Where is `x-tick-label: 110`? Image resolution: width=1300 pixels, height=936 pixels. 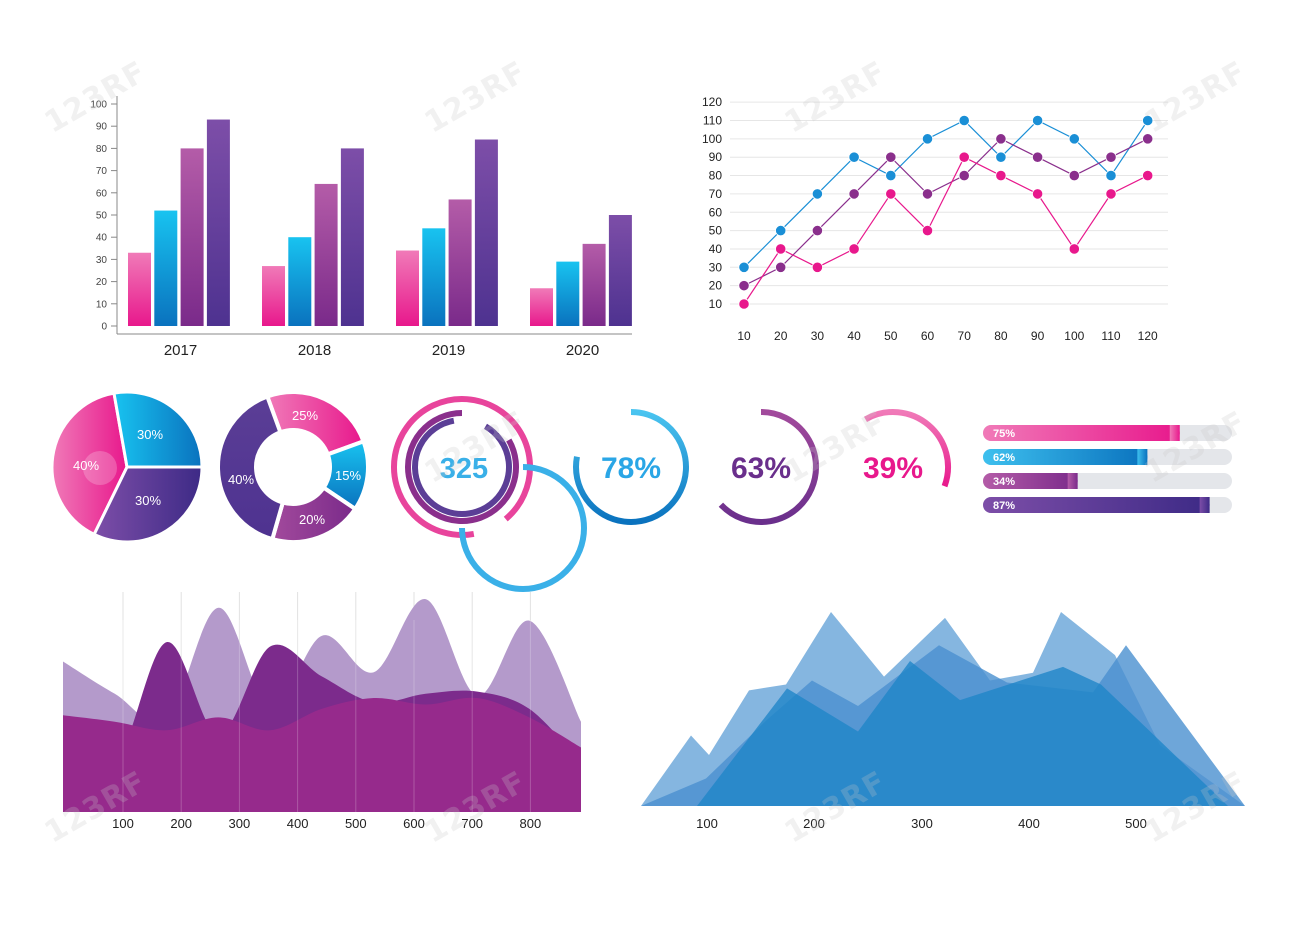 x-tick-label: 110 is located at coordinates (1110, 336).